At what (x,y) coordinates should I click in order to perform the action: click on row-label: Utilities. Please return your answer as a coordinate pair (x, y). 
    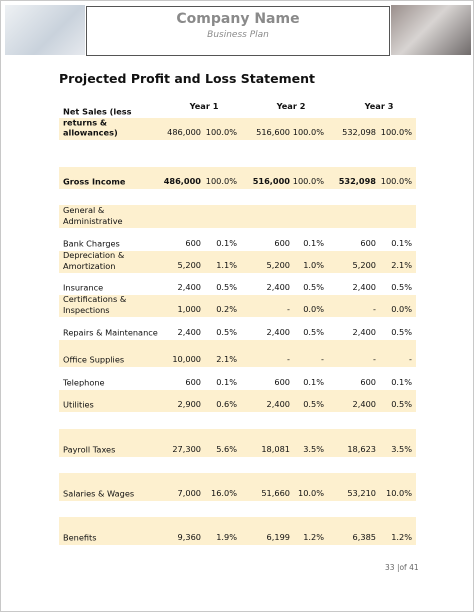
    Looking at the image, I should click on (78, 404).